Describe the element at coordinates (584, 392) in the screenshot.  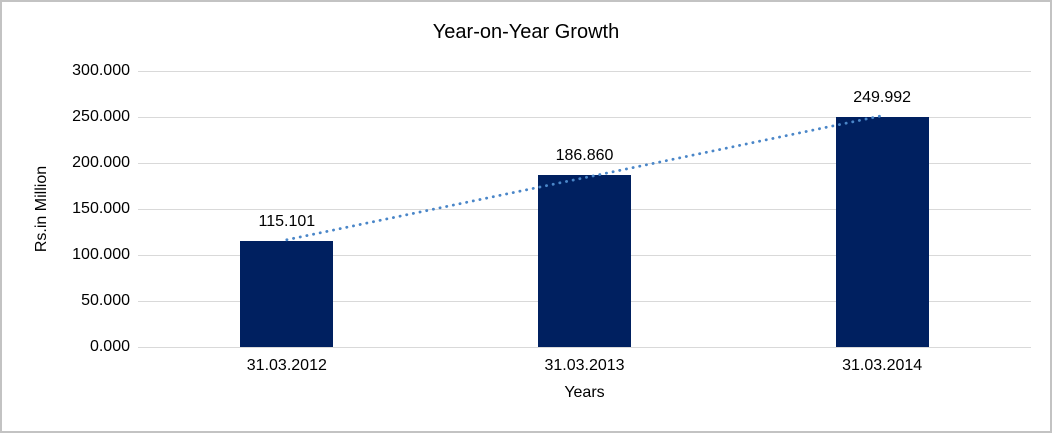
I see `x-axis-title: Years` at that location.